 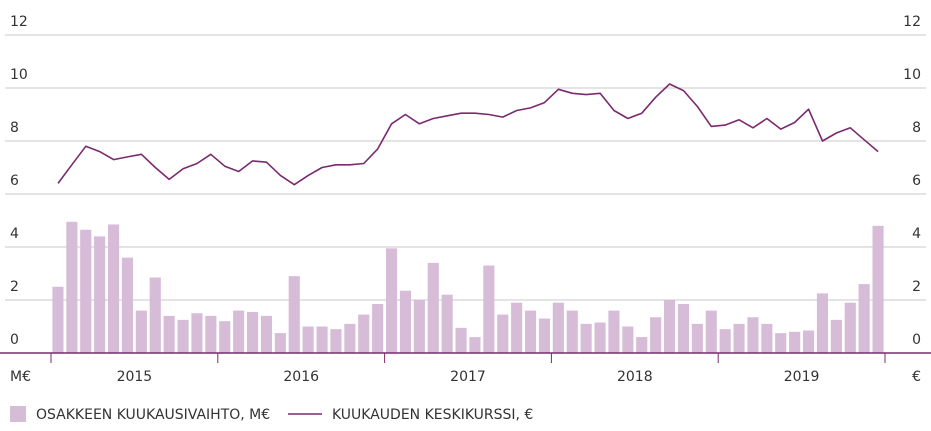 What do you see at coordinates (153, 415) in the screenshot?
I see `legend-label: OSAKKEEN KUUKAUSIVAIHTO, M€` at bounding box center [153, 415].